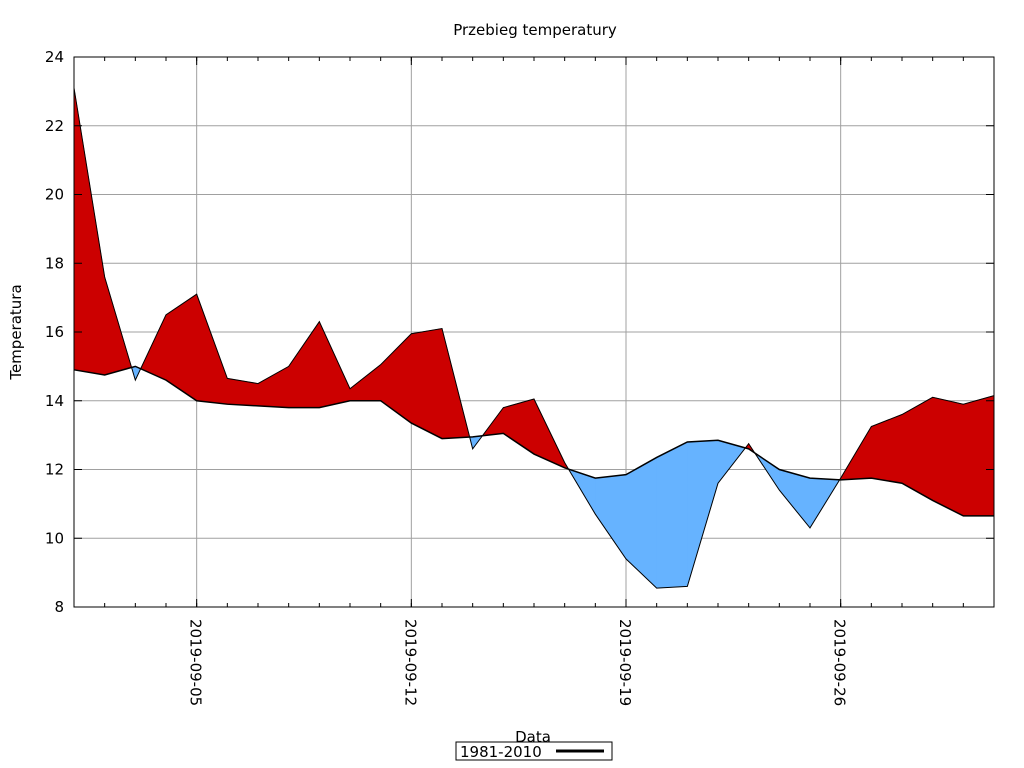  I want to click on x-tick-label: 2019-09-19, so click(625, 662).